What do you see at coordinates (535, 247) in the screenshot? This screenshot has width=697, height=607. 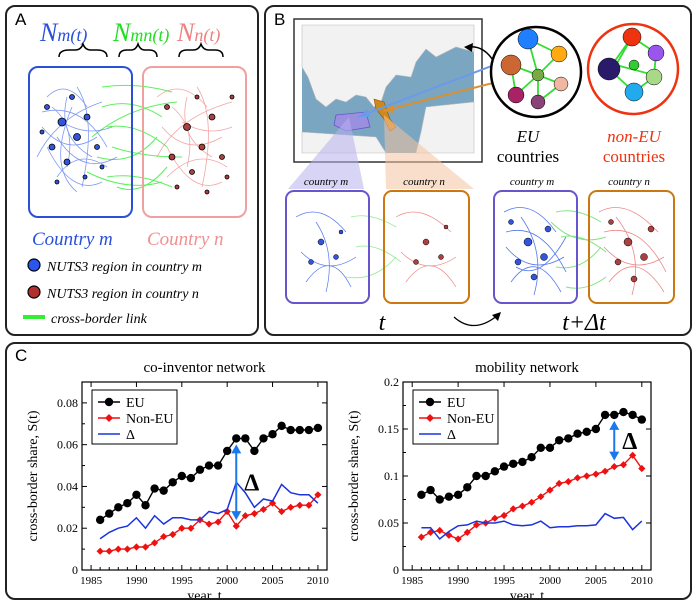 I see `box-t2-country-m` at bounding box center [535, 247].